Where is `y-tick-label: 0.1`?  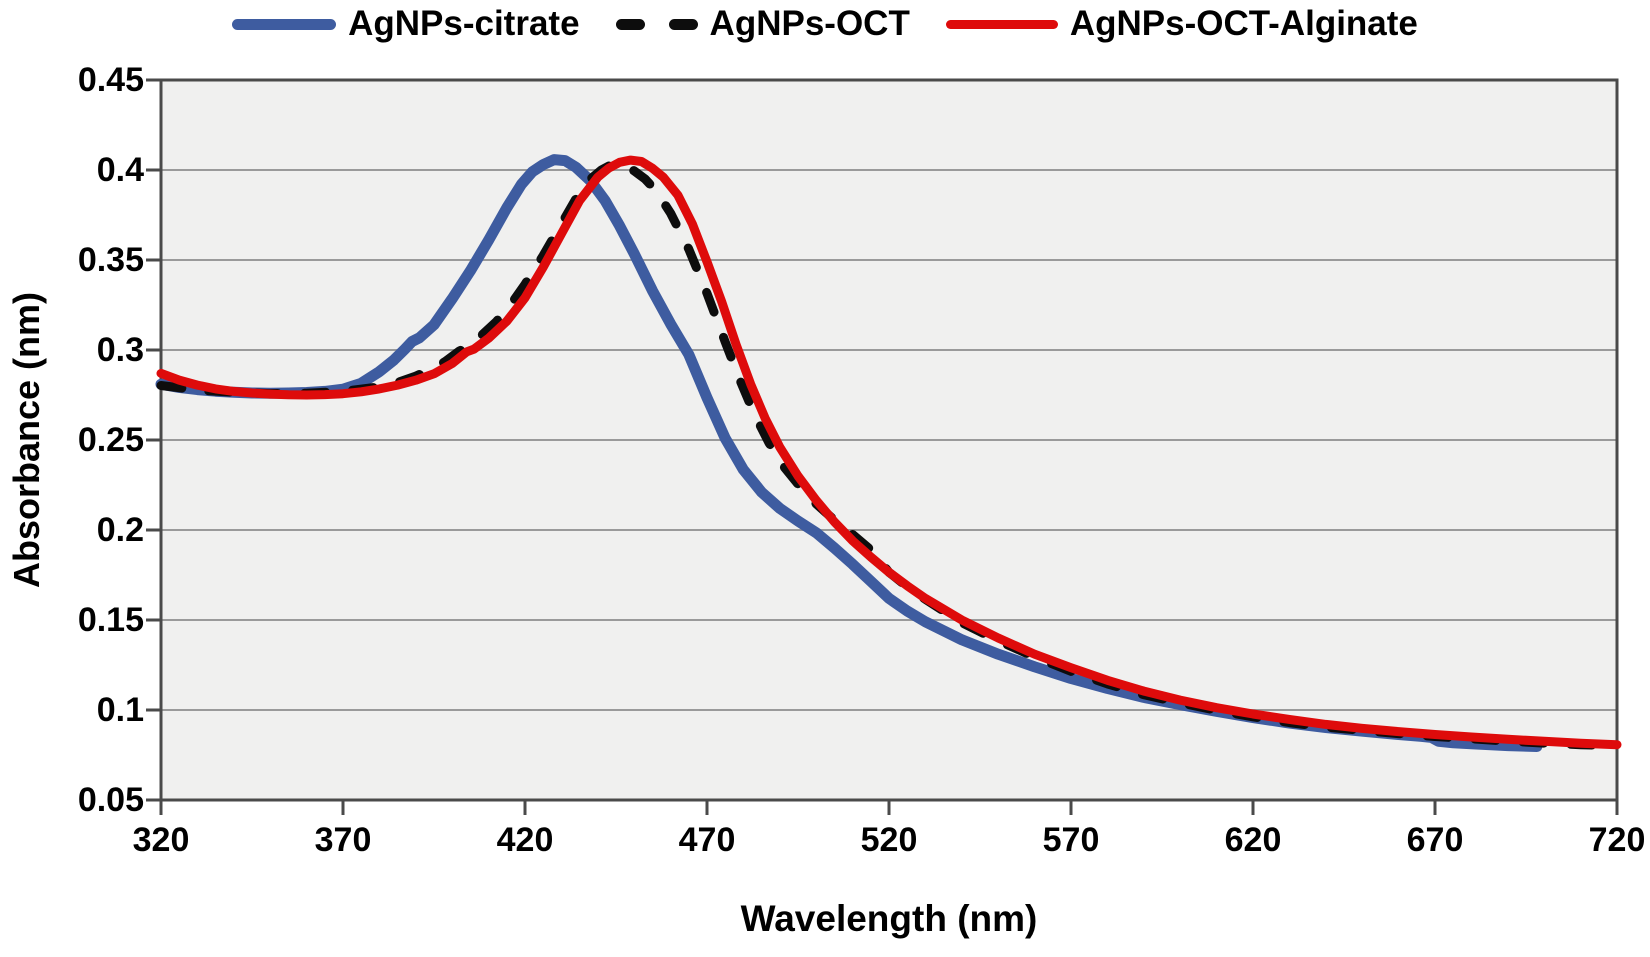 y-tick-label: 0.1 is located at coordinates (120, 710).